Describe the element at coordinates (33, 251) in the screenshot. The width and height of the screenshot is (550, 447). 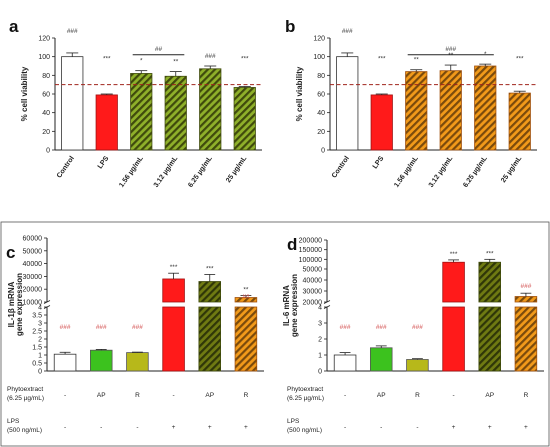
I see `y-tick-label: 50000` at that location.